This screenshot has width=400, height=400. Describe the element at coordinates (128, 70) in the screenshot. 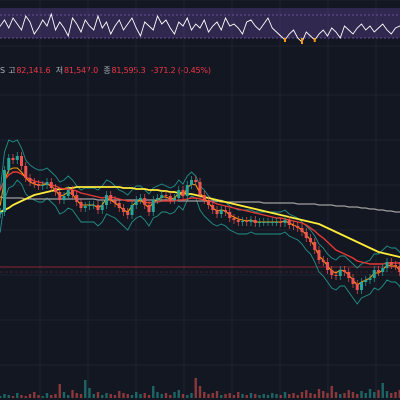

I see `close-value: 81,595.3` at that location.